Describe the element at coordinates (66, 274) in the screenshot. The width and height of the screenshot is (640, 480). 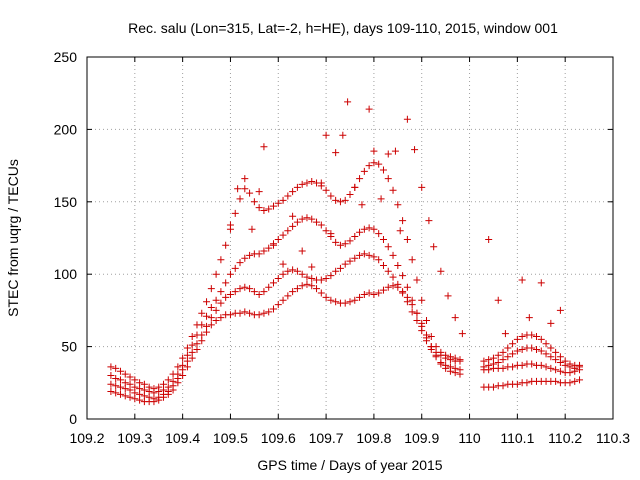
I see `y-tick-label: 100` at that location.